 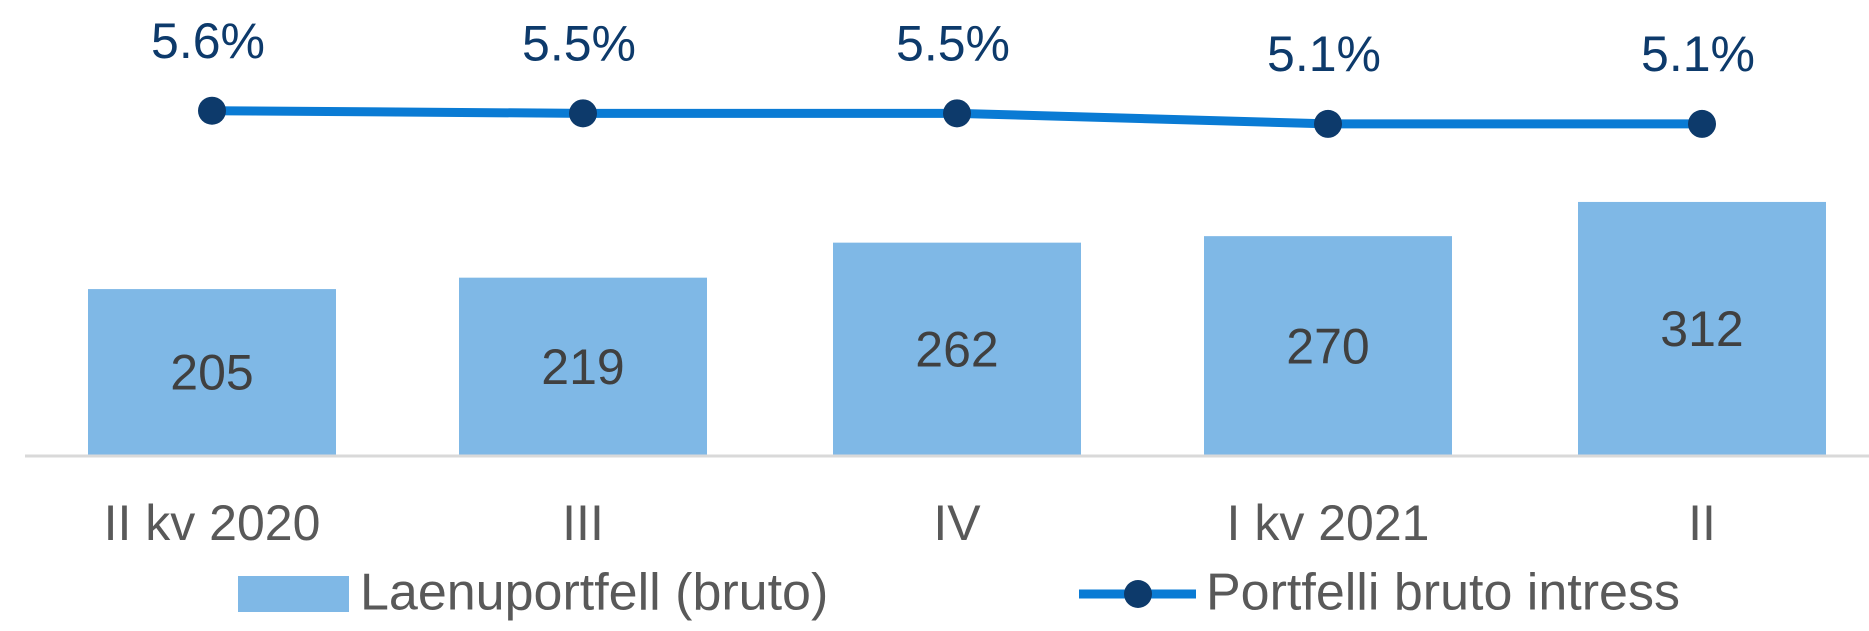 What do you see at coordinates (1702, 523) in the screenshot?
I see `x-tick-label: II` at bounding box center [1702, 523].